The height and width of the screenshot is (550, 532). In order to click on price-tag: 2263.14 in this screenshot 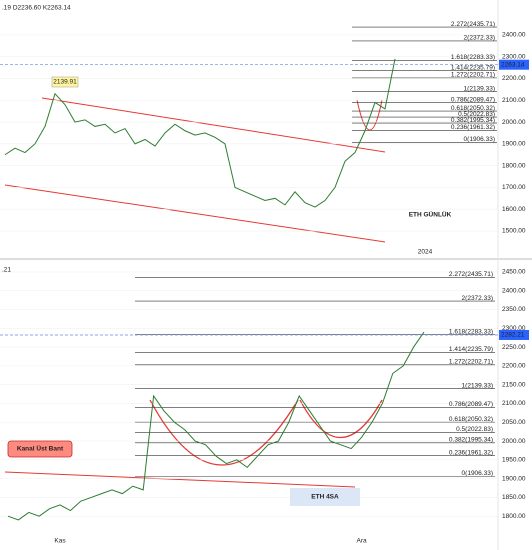, I will do `click(513, 64)`.